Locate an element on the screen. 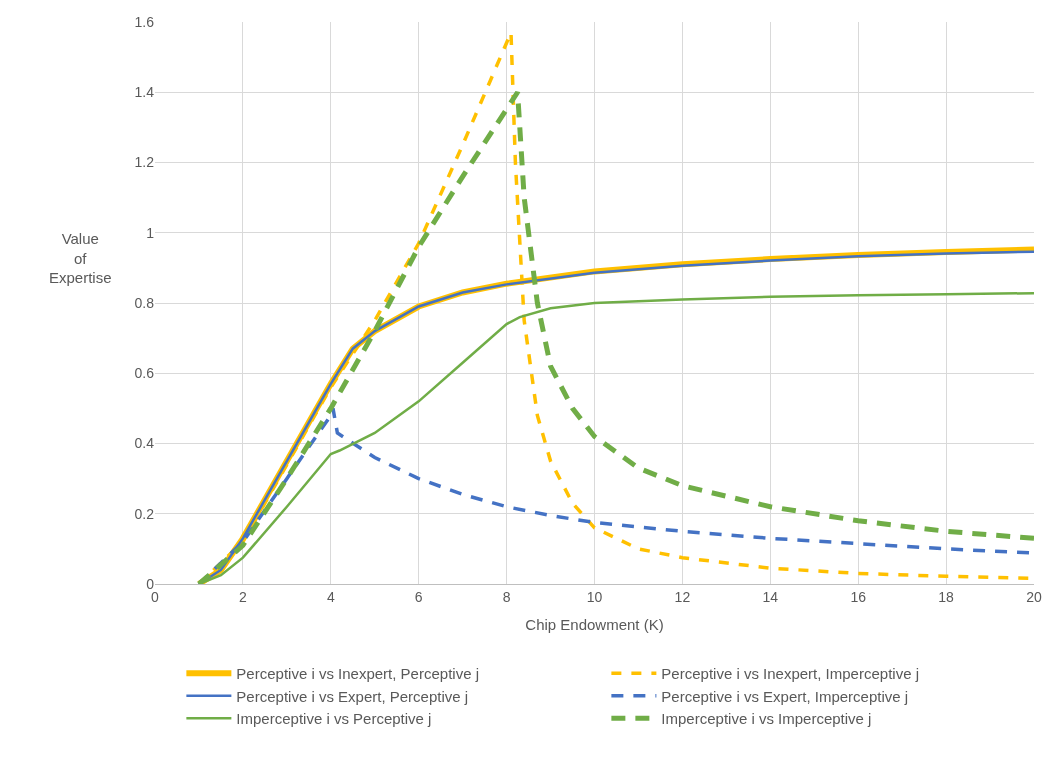 Image resolution: width=1054 pixels, height=769 pixels. legend-label: Imperceptive i vs Imperceptive j is located at coordinates (766, 719).